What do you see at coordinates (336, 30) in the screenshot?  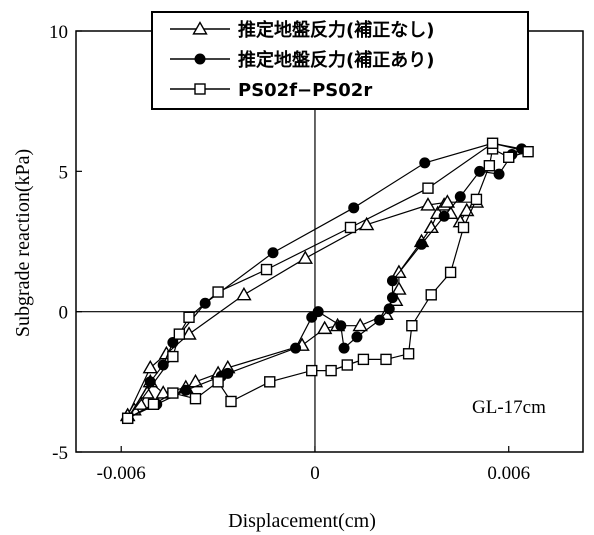 I see `legend-label: 推定地盤反力(補正なし)` at bounding box center [336, 30].